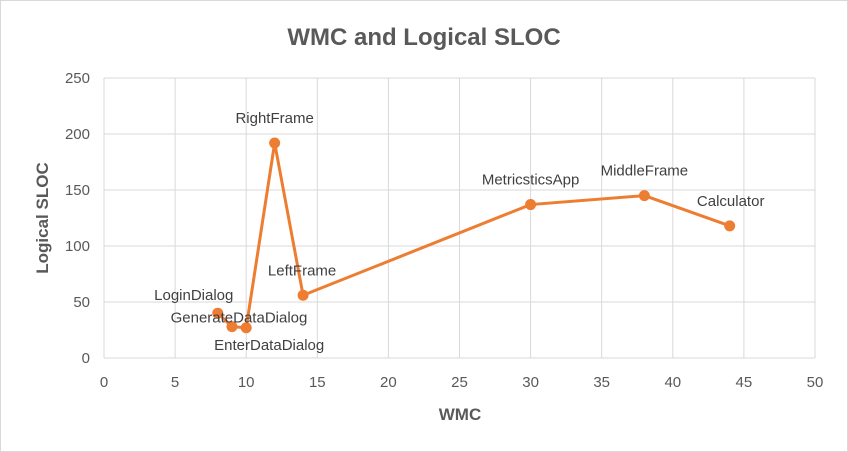  What do you see at coordinates (77, 218) in the screenshot?
I see `y-axis-ticks: 0 50 100 150 200 250` at bounding box center [77, 218].